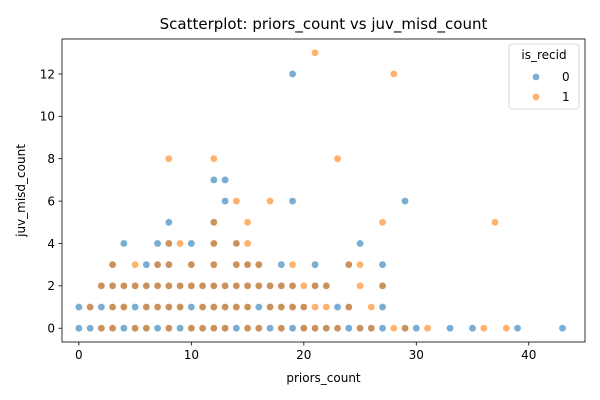  What do you see at coordinates (51, 329) in the screenshot?
I see `y-tick-label: 0` at bounding box center [51, 329].